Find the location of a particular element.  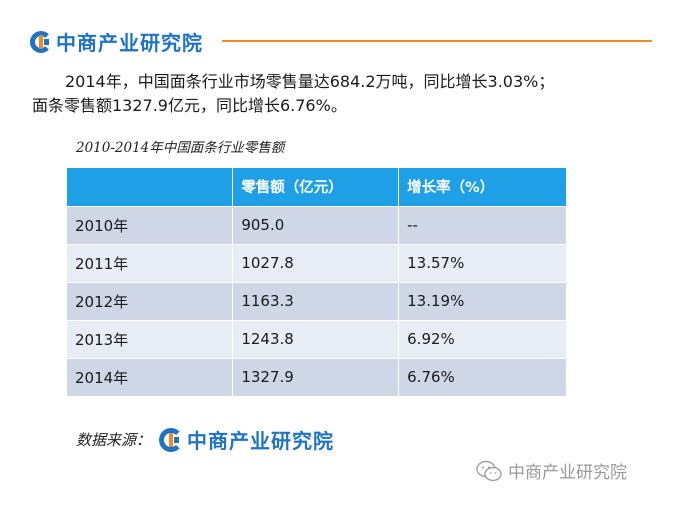

header-sales: 零售额（亿元） is located at coordinates (316, 187).